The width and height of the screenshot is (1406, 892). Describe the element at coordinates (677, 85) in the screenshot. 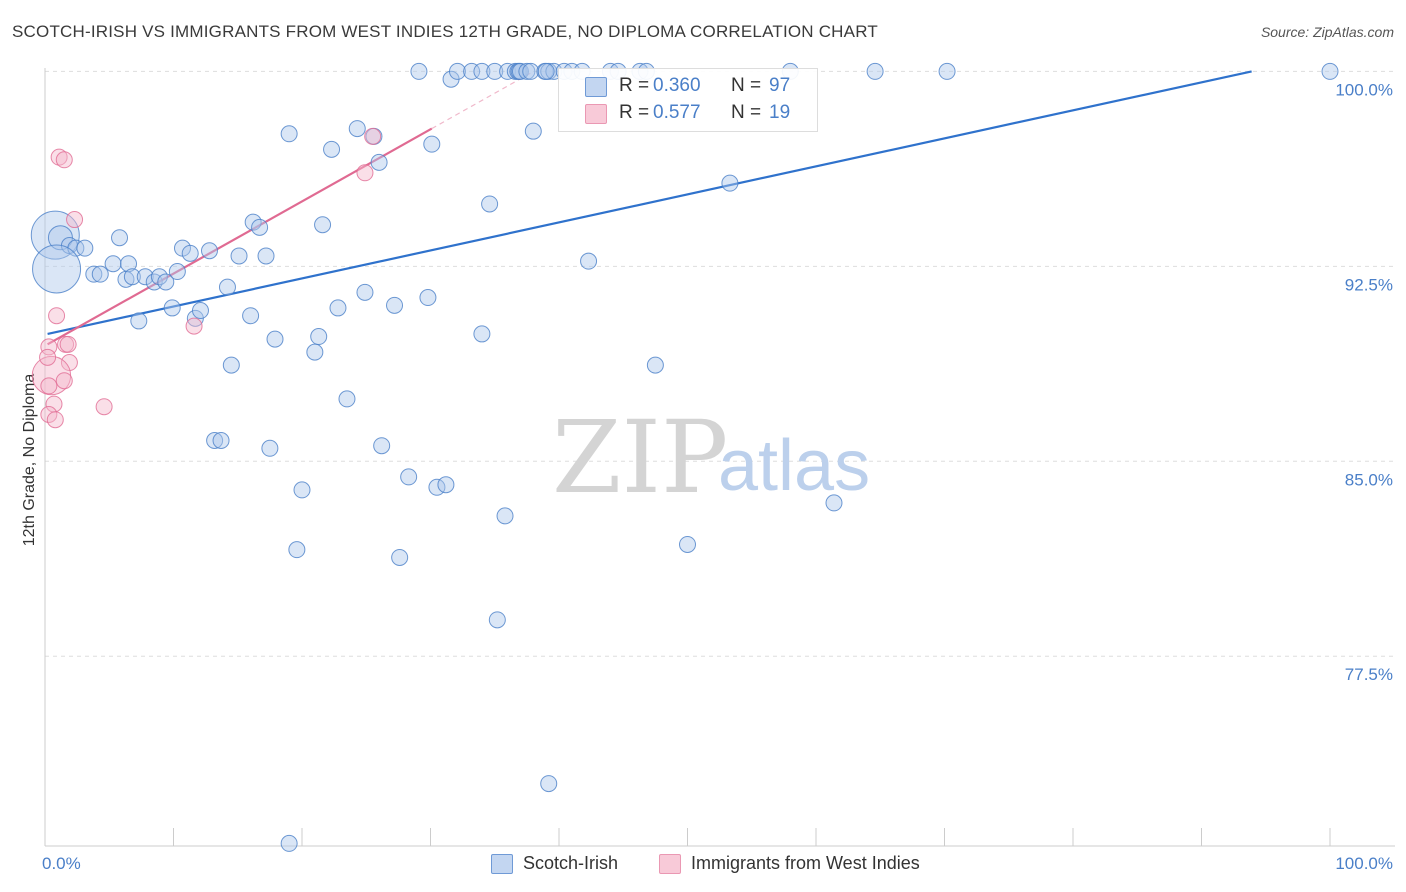

I see `legend-r-value: 0.360` at that location.